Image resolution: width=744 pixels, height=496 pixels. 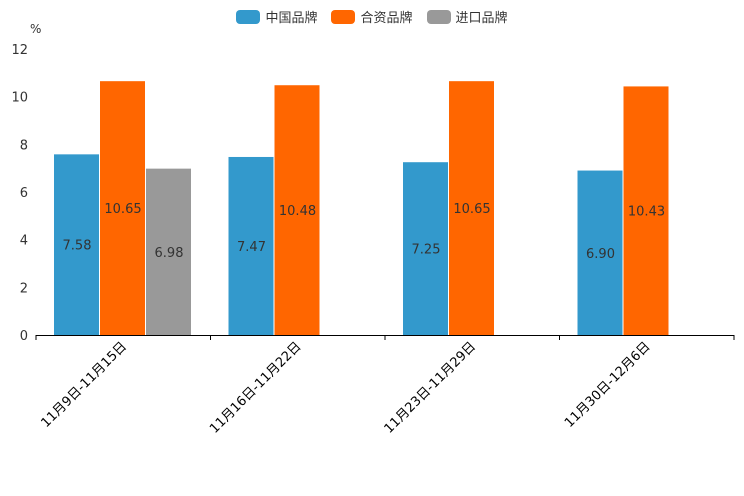 I want to click on y-tick-label-3: 6, so click(x=24, y=193).